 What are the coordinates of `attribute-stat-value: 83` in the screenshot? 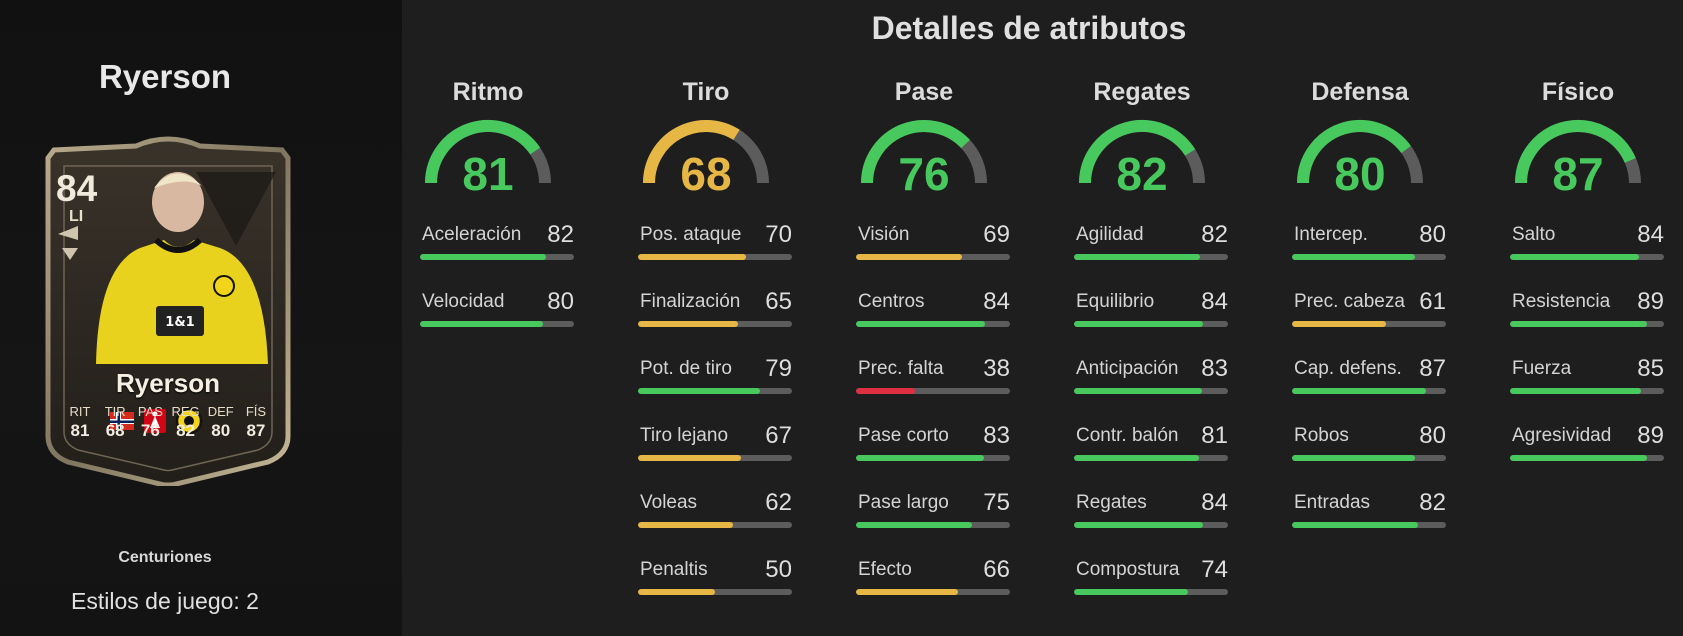 It's located at (1214, 368).